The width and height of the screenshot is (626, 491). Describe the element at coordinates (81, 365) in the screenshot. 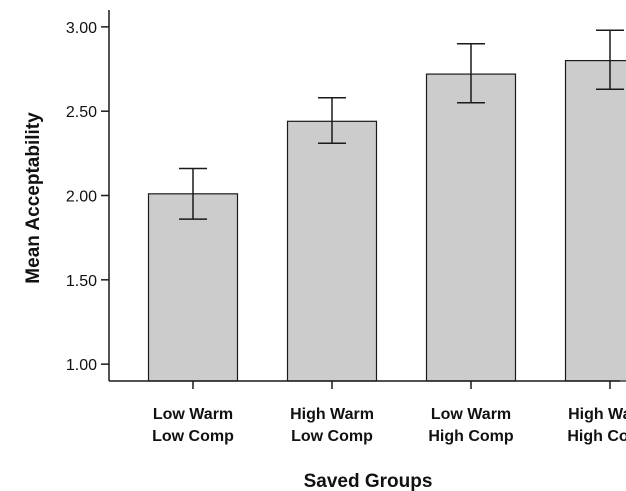

I see `y-tick-label: 1.00` at that location.